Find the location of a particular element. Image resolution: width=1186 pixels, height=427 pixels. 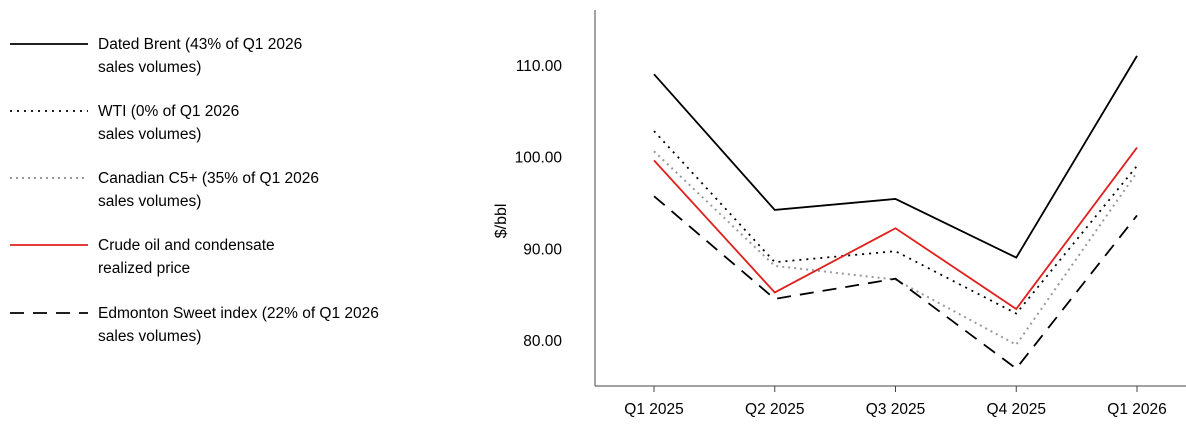

x-tick-label: Q2 2025 is located at coordinates (774, 409).